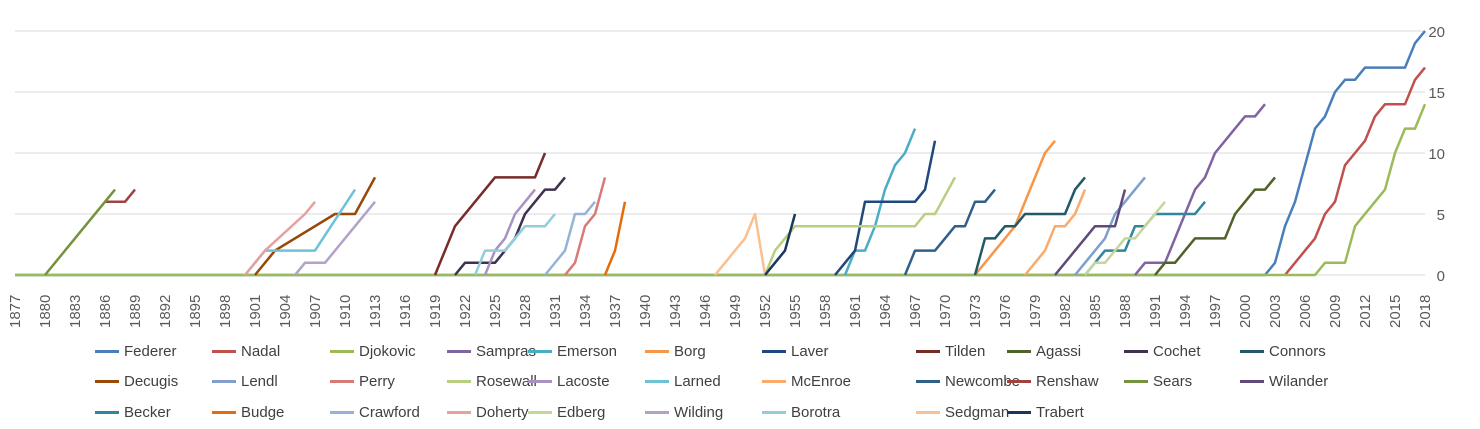  What do you see at coordinates (1355, 171) in the screenshot?
I see `series-line-nadal` at bounding box center [1355, 171].